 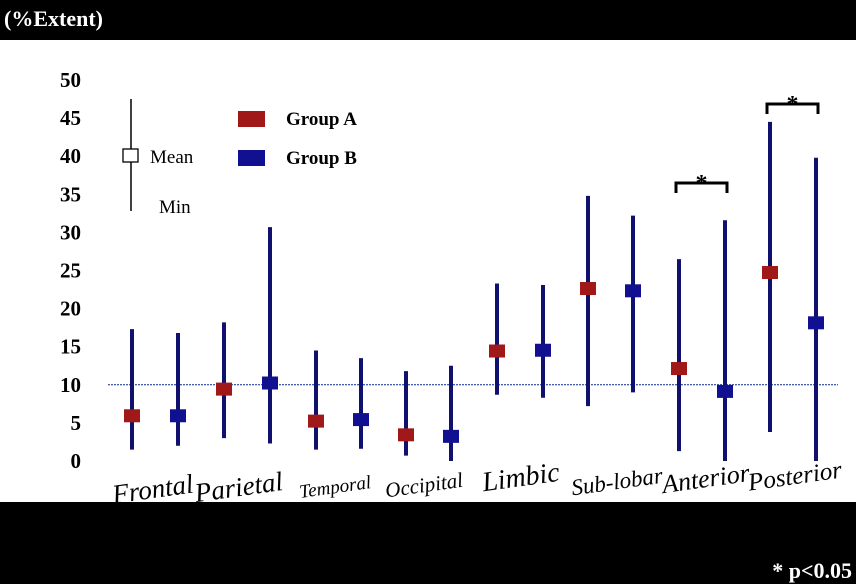 I want to click on significance-annotations: **, so click(x=747, y=144).